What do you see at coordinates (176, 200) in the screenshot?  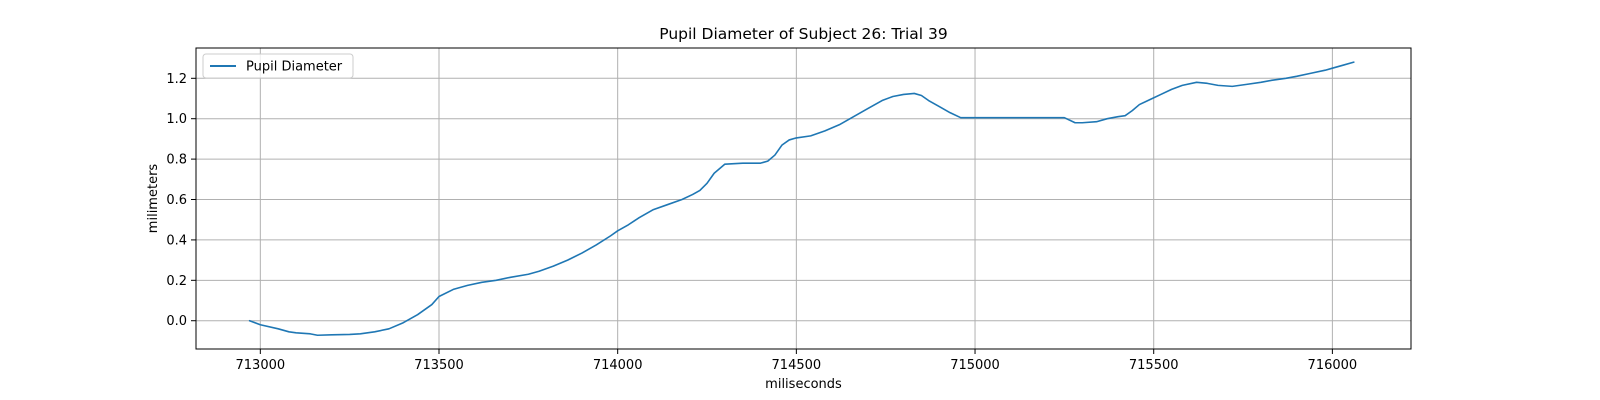 I see `y-tick-label: 0.6` at bounding box center [176, 200].